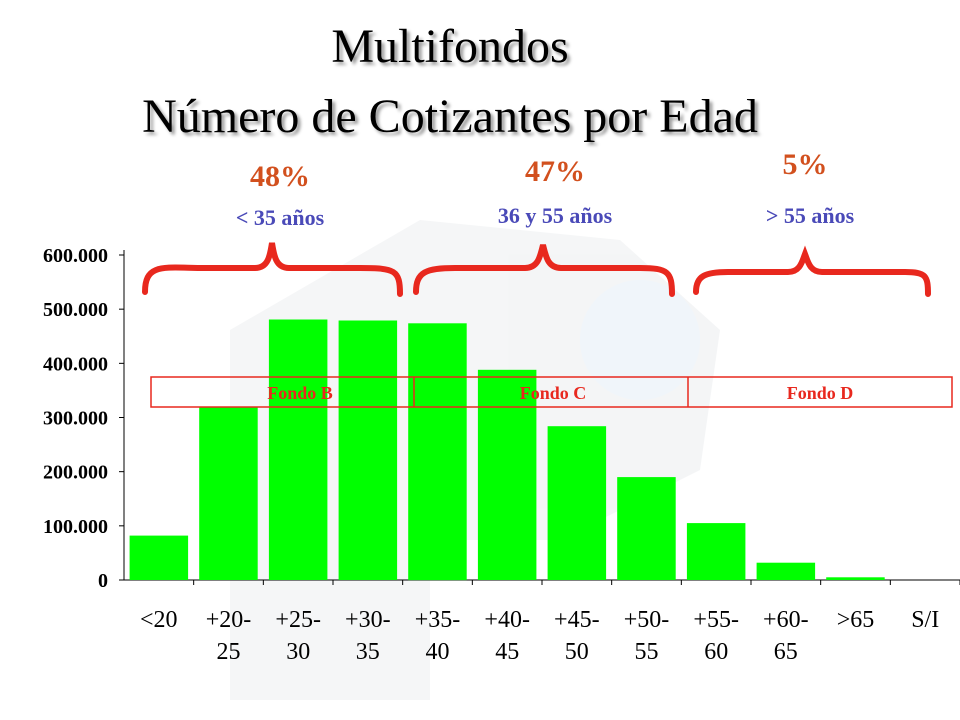 This screenshot has width=960, height=720. What do you see at coordinates (75, 364) in the screenshot?
I see `y-tick-label-4: 400.000` at bounding box center [75, 364].